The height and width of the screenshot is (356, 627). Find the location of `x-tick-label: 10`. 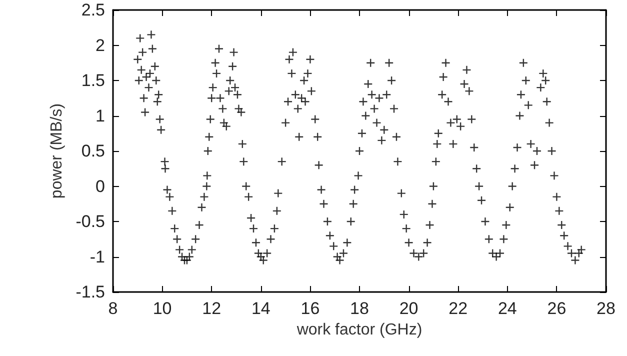

x-tick-label: 10 is located at coordinates (162, 308).